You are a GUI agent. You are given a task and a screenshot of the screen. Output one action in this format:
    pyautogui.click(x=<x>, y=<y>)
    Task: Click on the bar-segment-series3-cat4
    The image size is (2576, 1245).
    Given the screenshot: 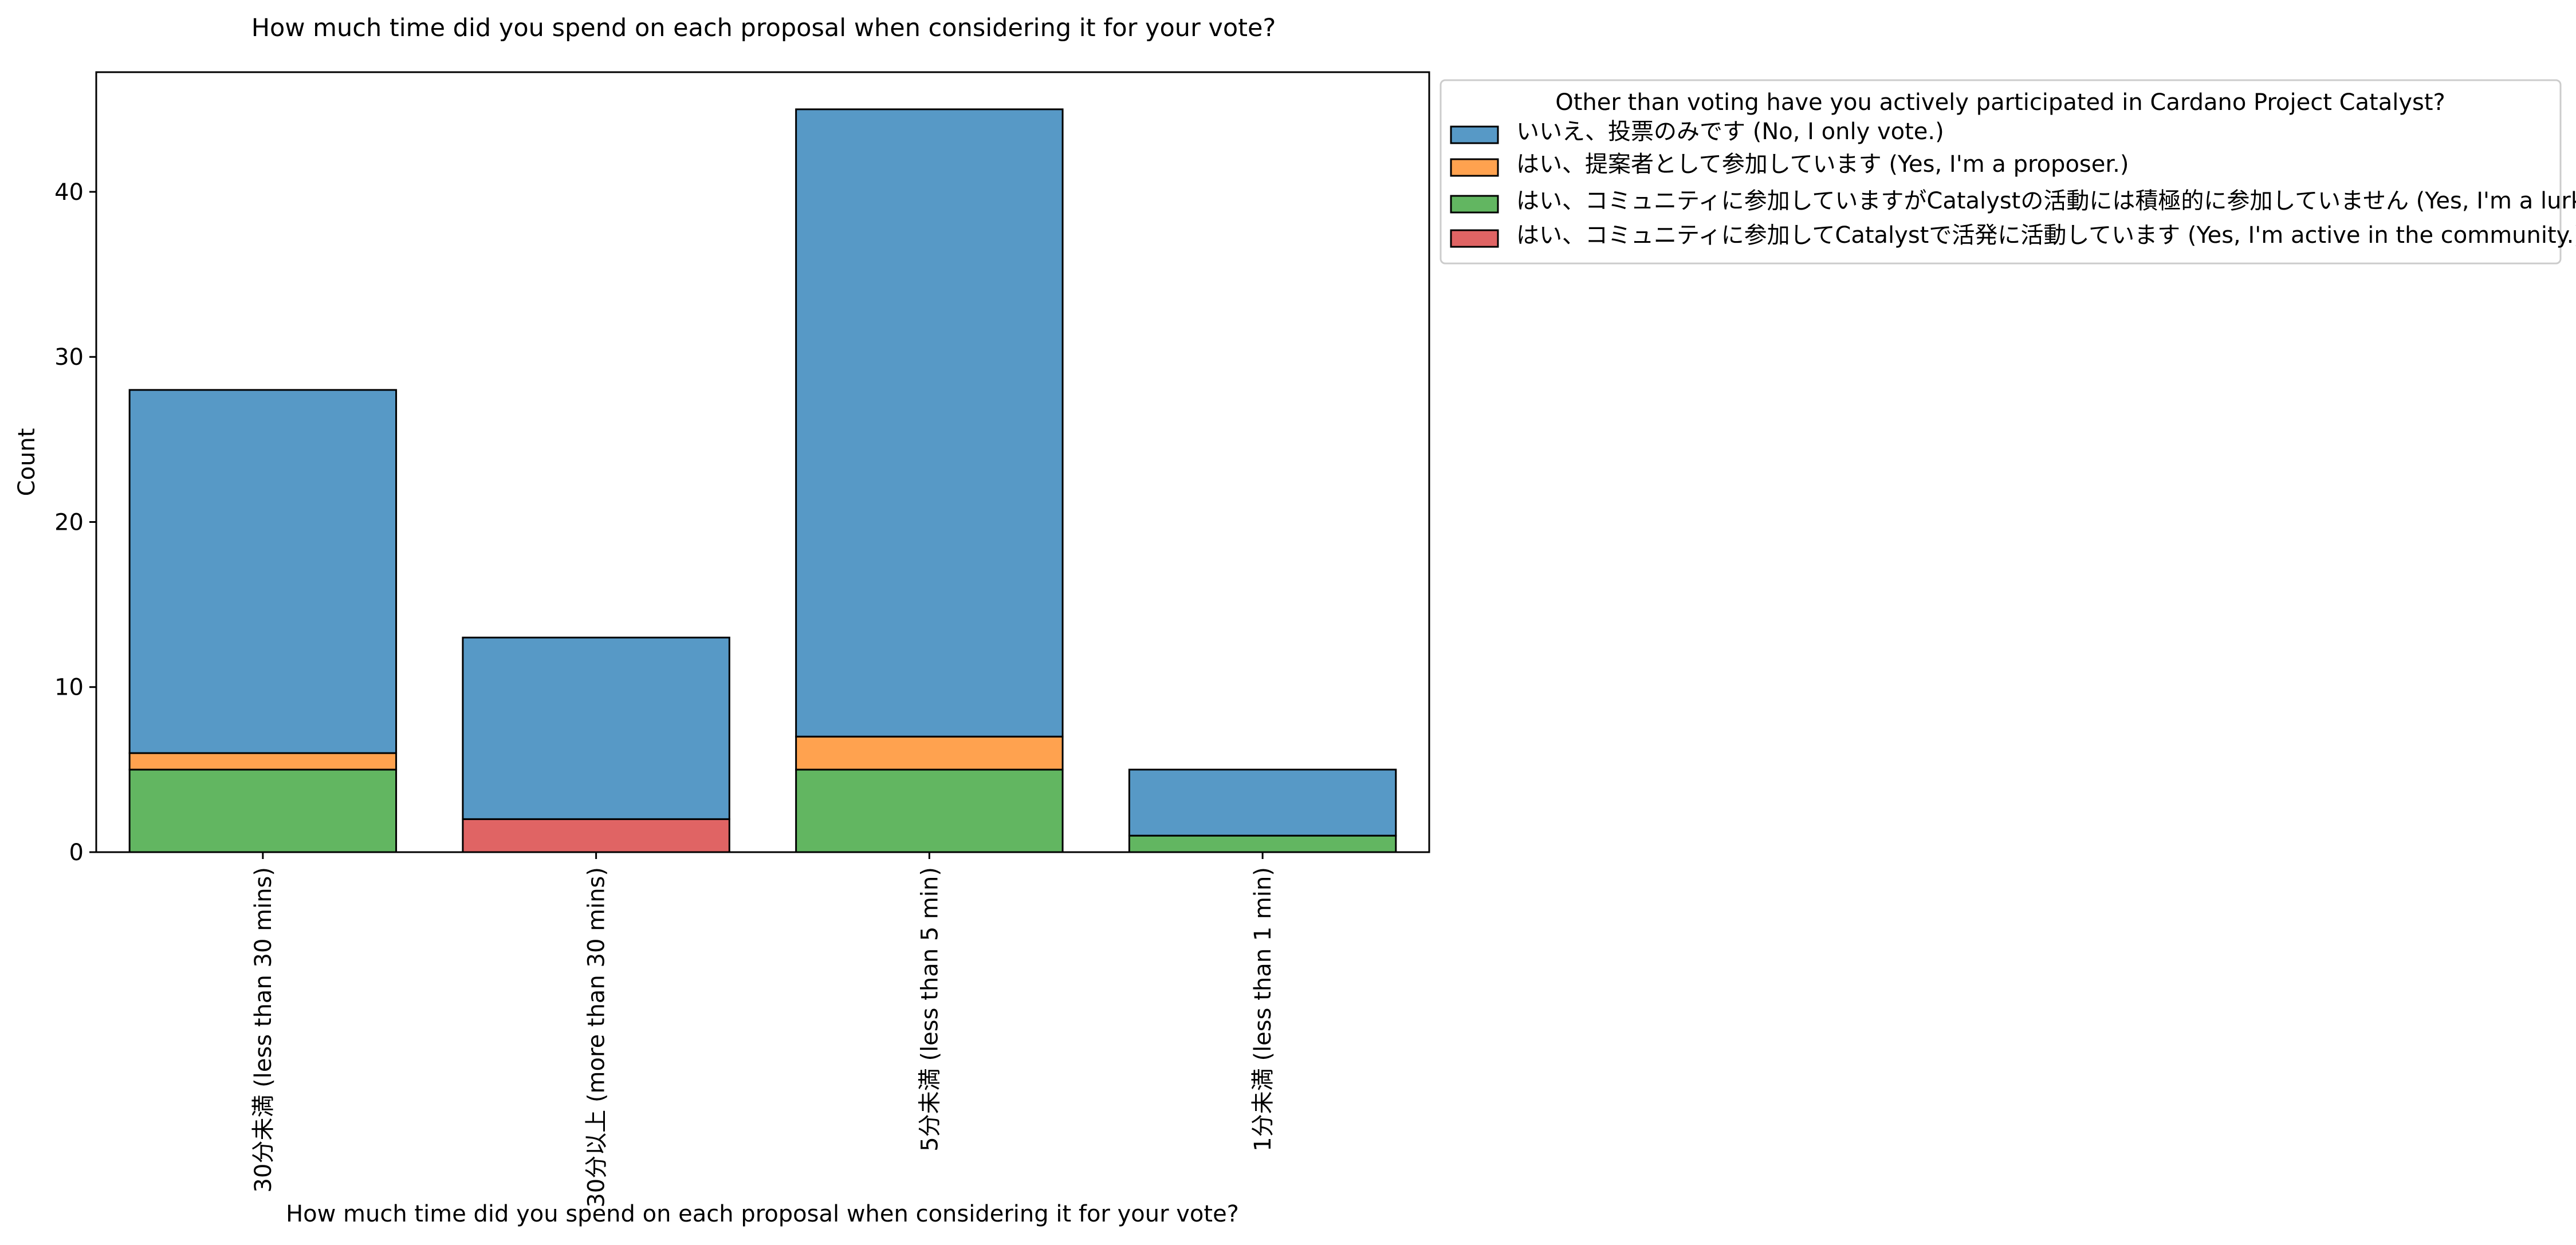 What is the action you would take?
    pyautogui.click(x=1262, y=843)
    